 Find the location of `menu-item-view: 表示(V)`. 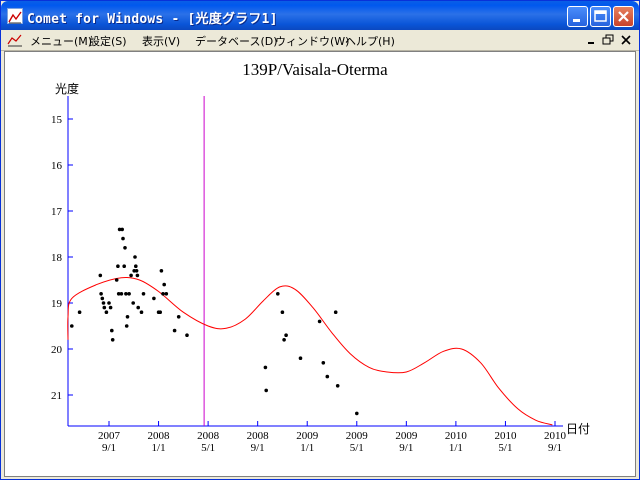

menu-item-view: 表示(V) is located at coordinates (161, 41).